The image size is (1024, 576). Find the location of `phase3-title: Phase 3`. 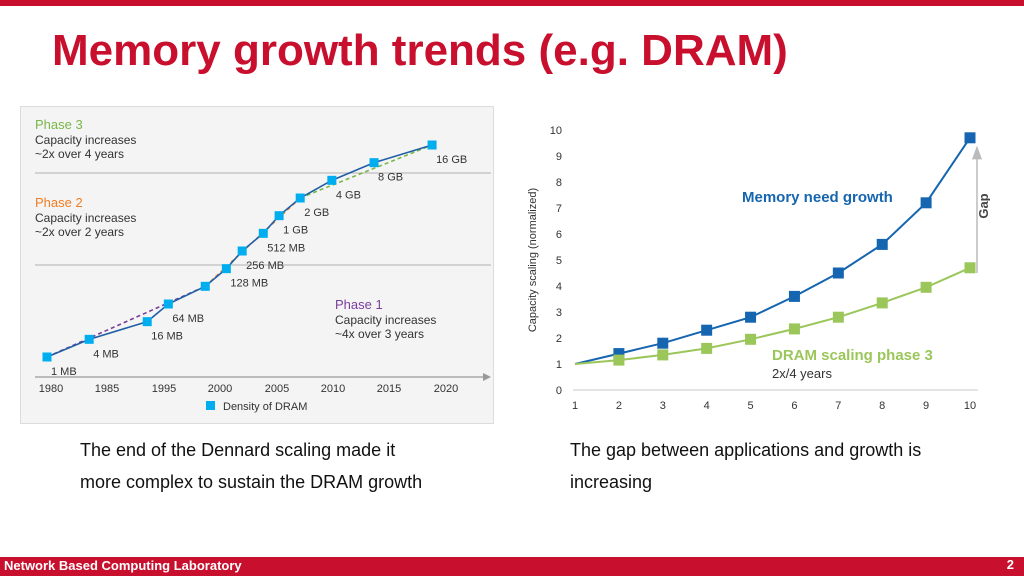

phase3-title: Phase 3 is located at coordinates (59, 124).